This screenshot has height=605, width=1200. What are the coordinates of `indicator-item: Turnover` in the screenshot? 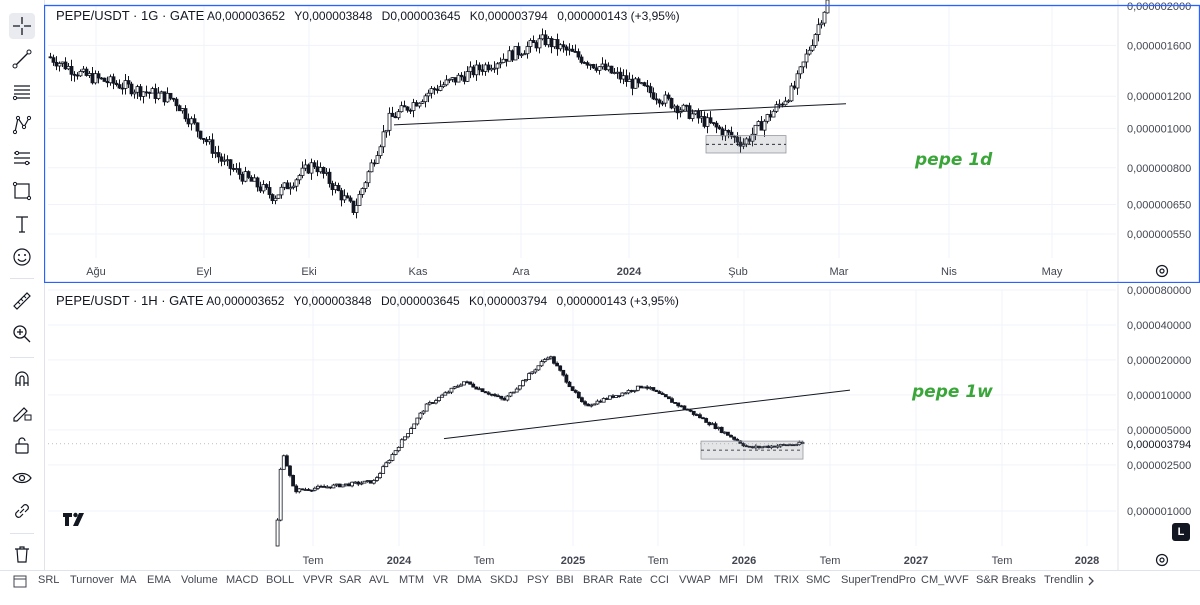 It's located at (92, 580).